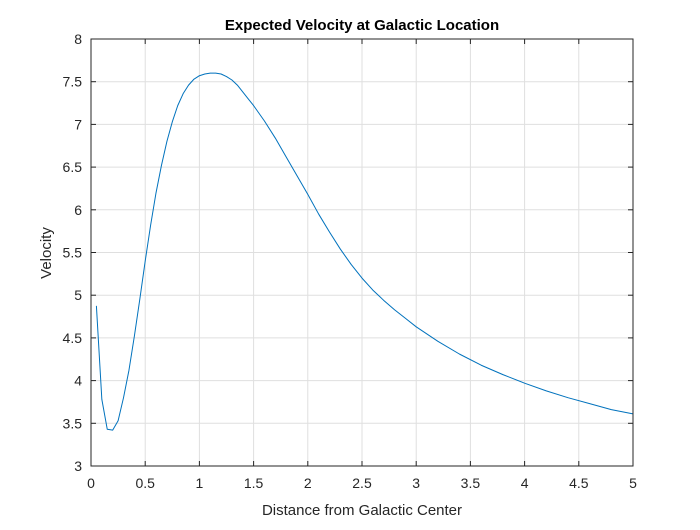  I want to click on y-tick-label: 7.5, so click(73, 82).